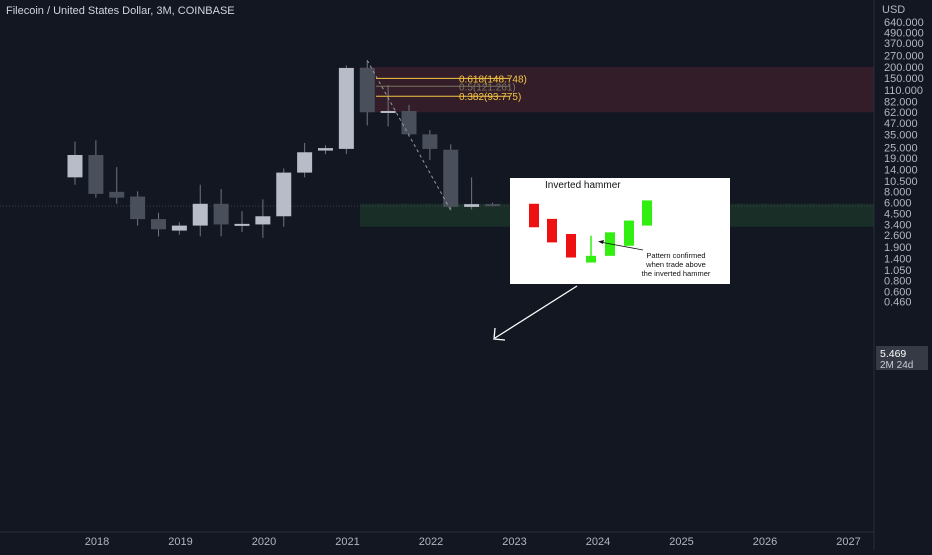  What do you see at coordinates (901, 148) in the screenshot?
I see `price-tick-label: 25.000` at bounding box center [901, 148].